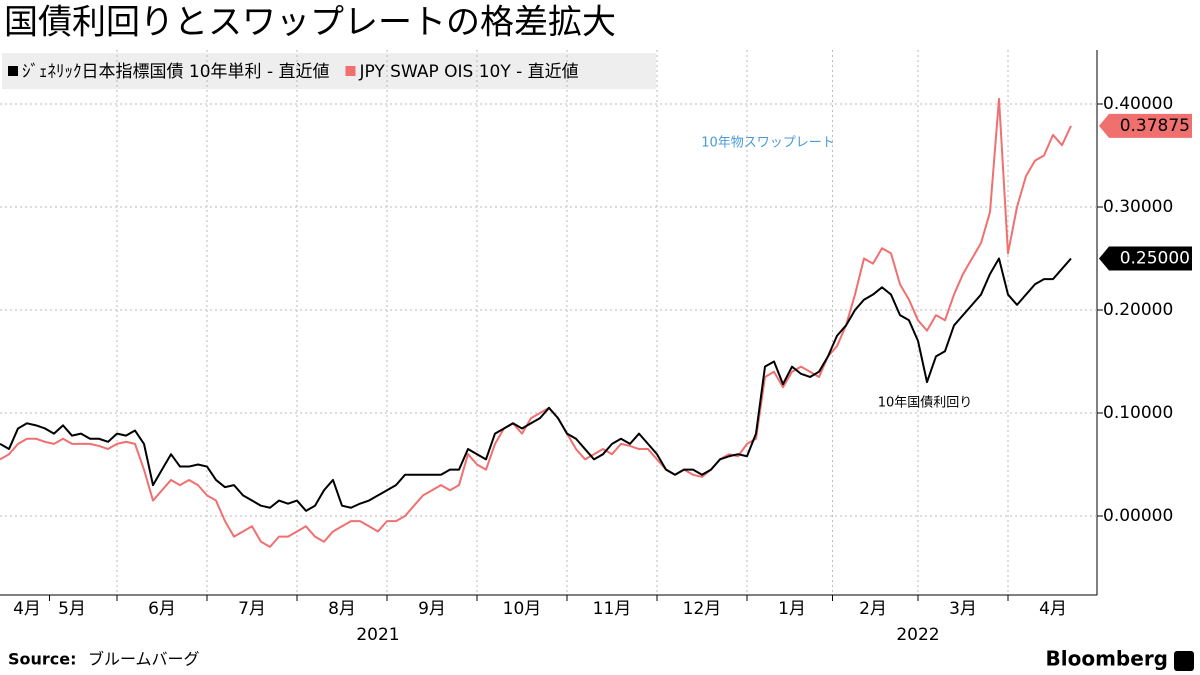  What do you see at coordinates (522, 609) in the screenshot?
I see `x-tick-label: 10月` at bounding box center [522, 609].